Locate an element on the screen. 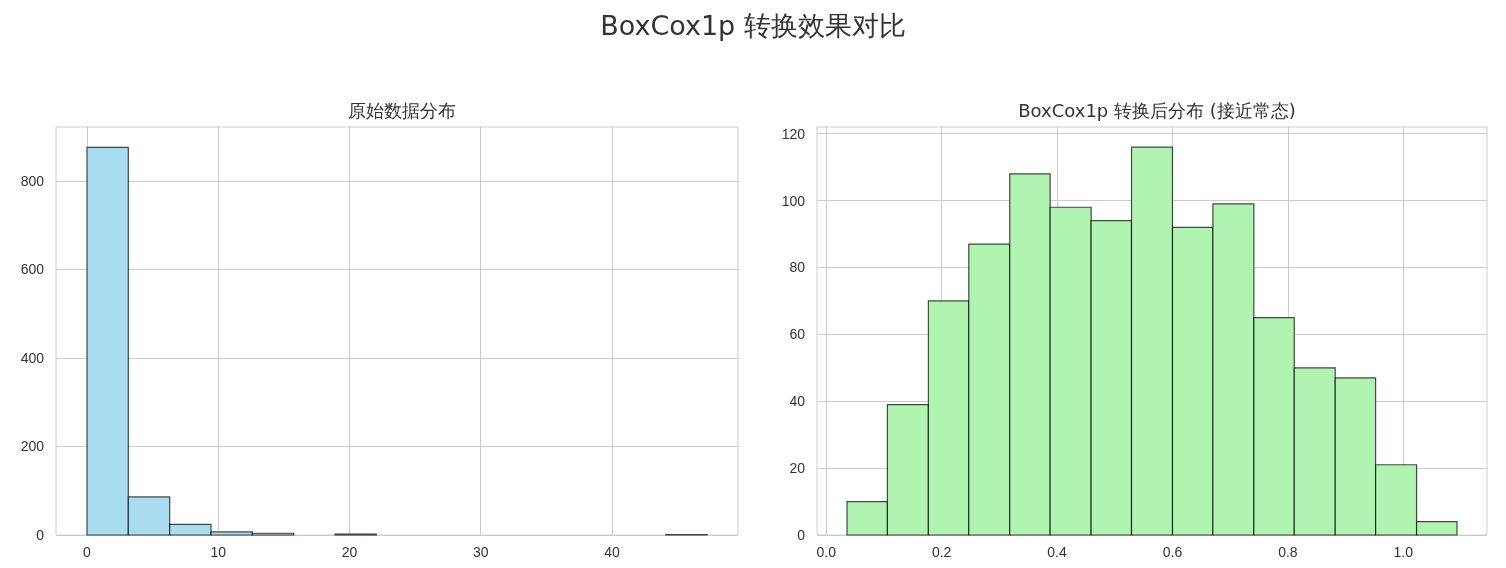 The image size is (1506, 568). x-tick-label: 0.8 is located at coordinates (1288, 552).